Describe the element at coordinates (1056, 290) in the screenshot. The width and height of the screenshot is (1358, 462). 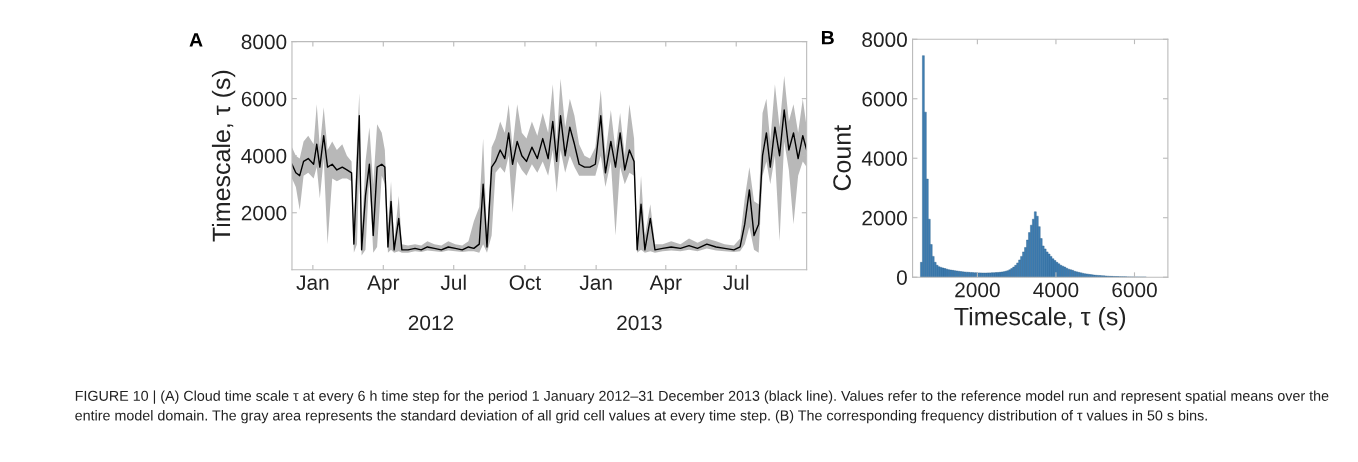
I see `x-tick-label: 4000` at that location.